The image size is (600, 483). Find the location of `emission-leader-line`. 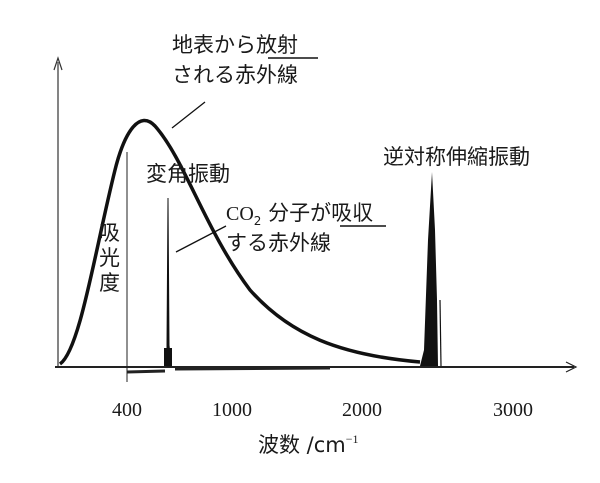

emission-leader-line is located at coordinates (188, 115).